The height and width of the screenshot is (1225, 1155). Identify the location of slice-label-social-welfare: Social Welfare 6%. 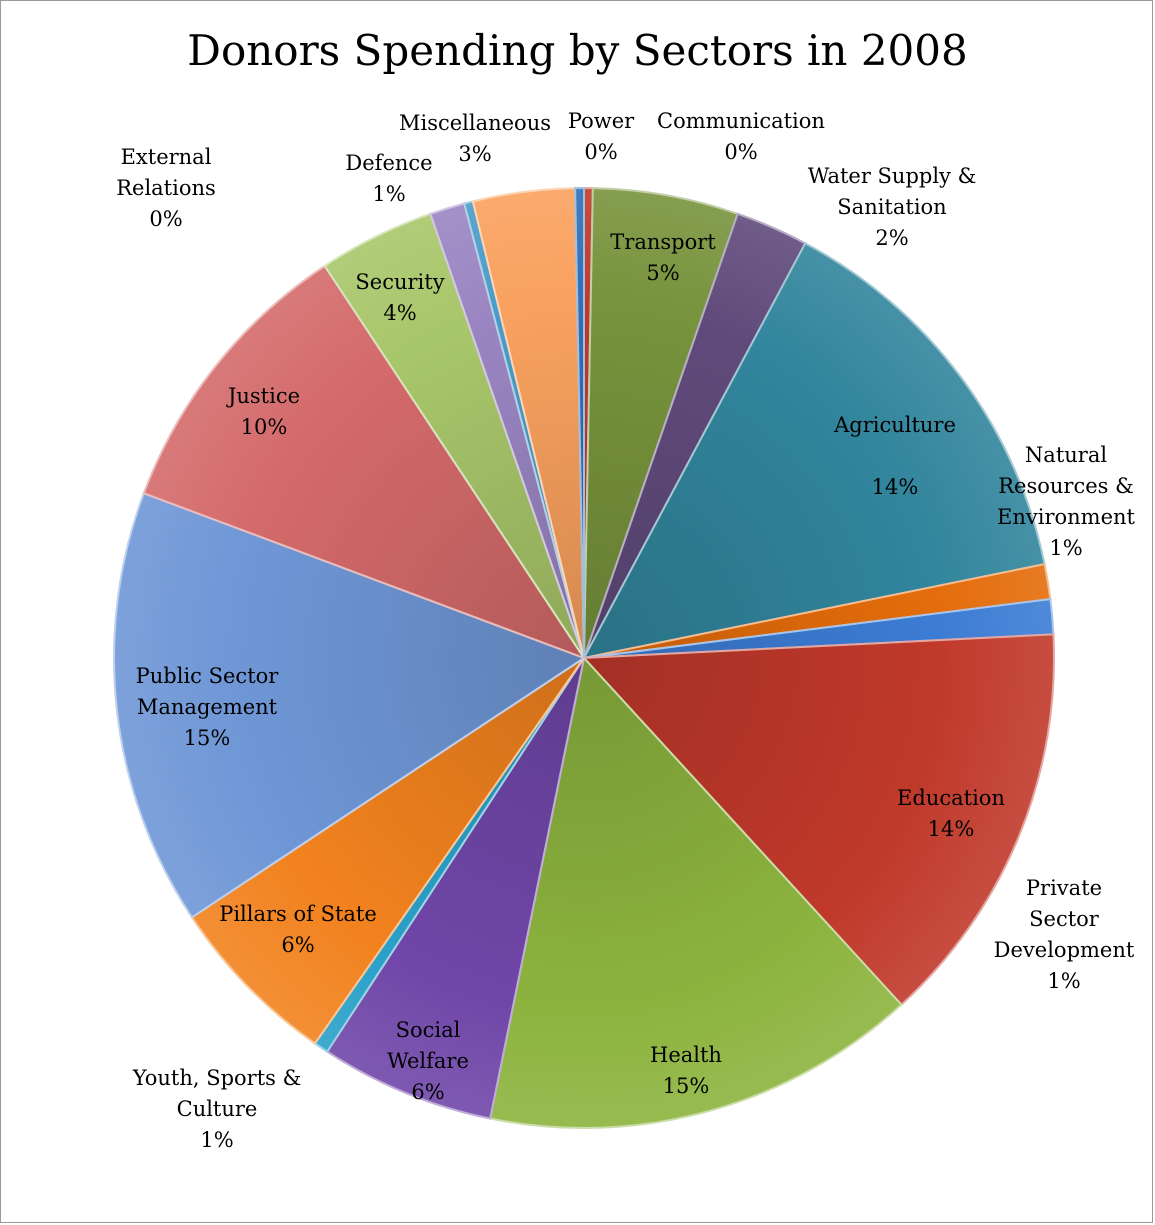
(428, 1061).